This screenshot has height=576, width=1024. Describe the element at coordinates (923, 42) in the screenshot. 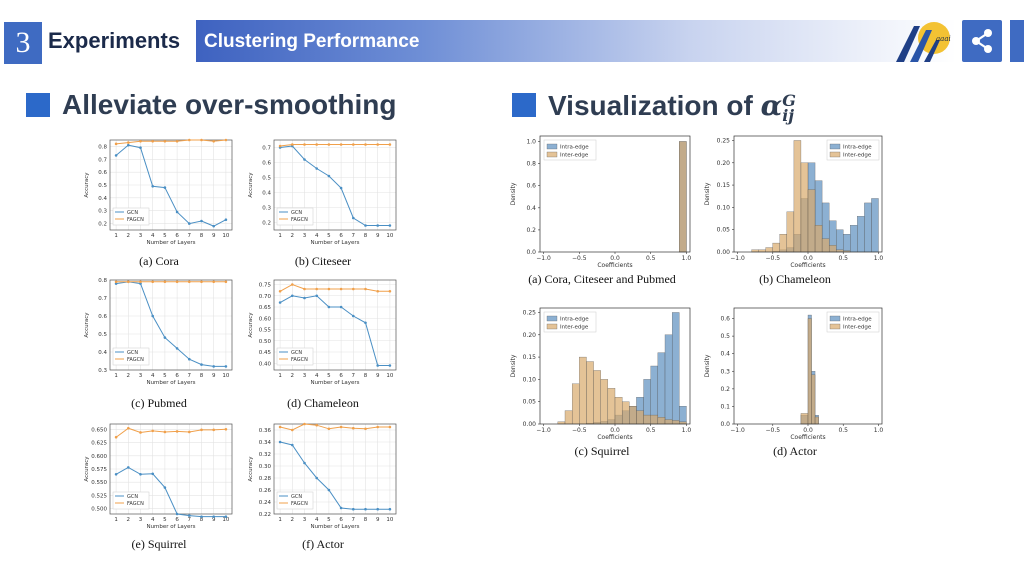

I see `aaai-logo: aaai` at that location.